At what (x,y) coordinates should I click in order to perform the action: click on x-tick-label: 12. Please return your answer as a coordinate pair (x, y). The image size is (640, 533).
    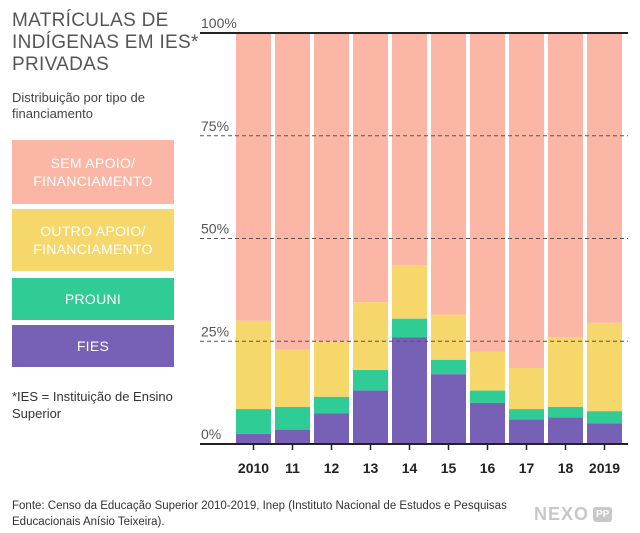
    Looking at the image, I should click on (332, 468).